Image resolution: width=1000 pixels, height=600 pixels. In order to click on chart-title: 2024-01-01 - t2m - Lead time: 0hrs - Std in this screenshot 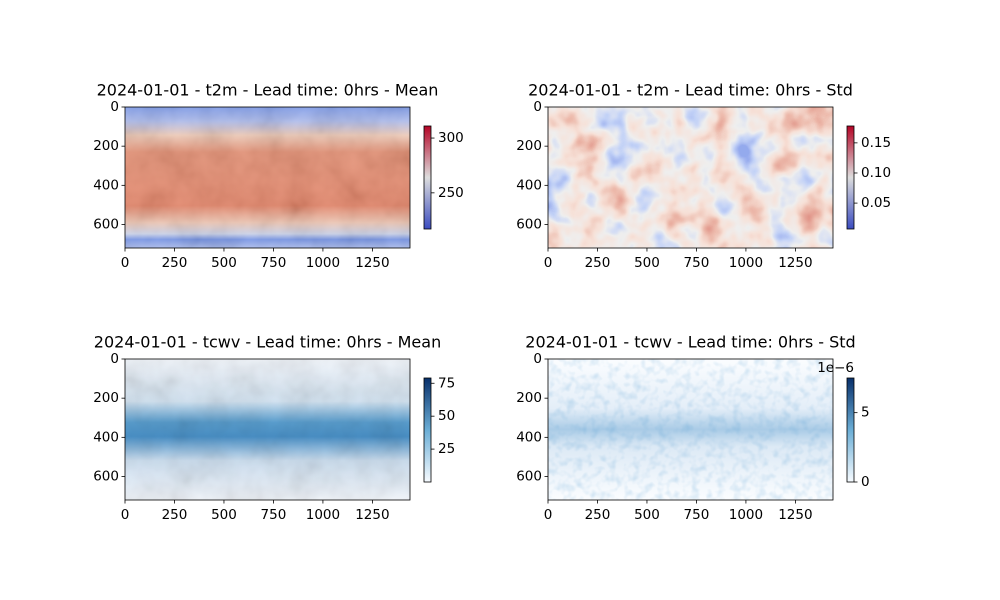, I will do `click(690, 90)`.